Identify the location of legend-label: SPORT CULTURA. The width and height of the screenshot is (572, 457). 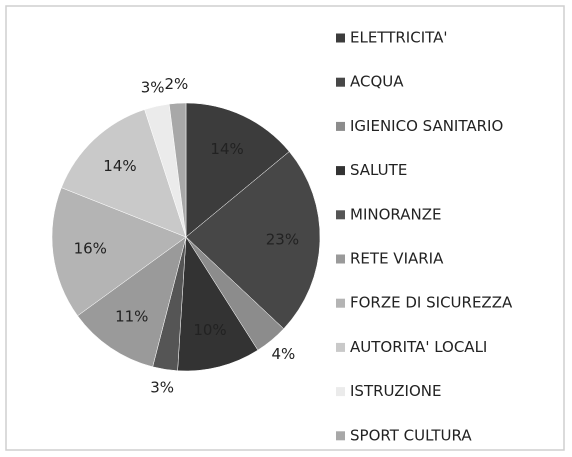
(411, 435).